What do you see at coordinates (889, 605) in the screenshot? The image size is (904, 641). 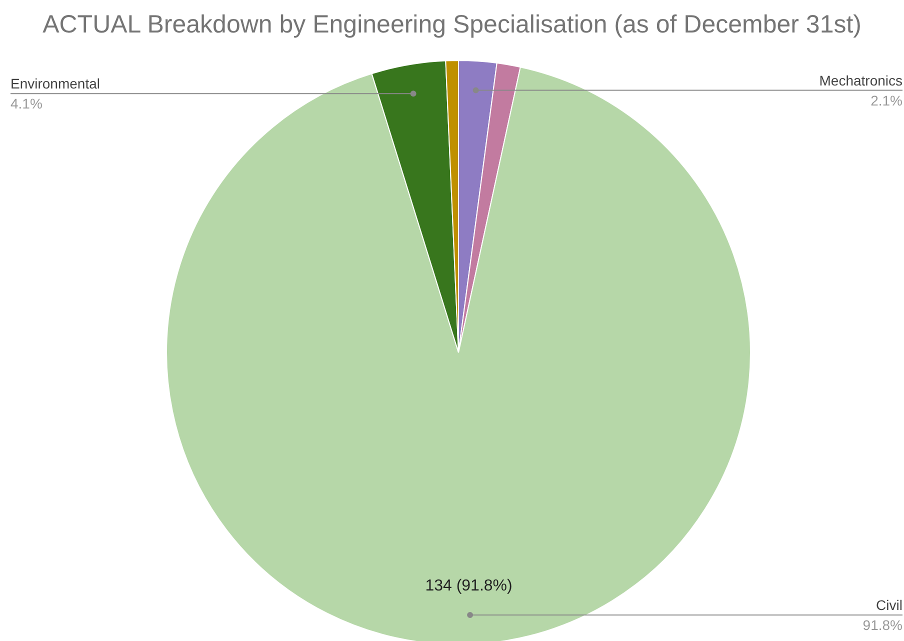 I see `slice-label: Civil` at bounding box center [889, 605].